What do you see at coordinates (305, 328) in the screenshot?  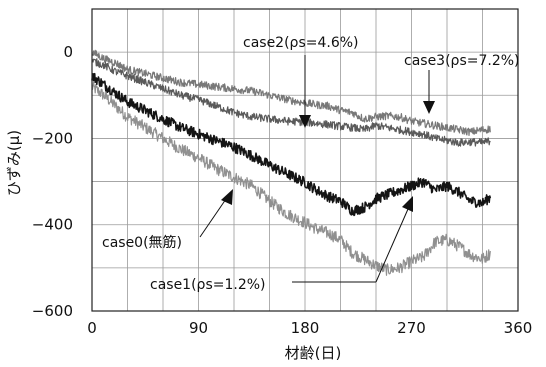 I see `x-tick-label: 180` at bounding box center [305, 328].